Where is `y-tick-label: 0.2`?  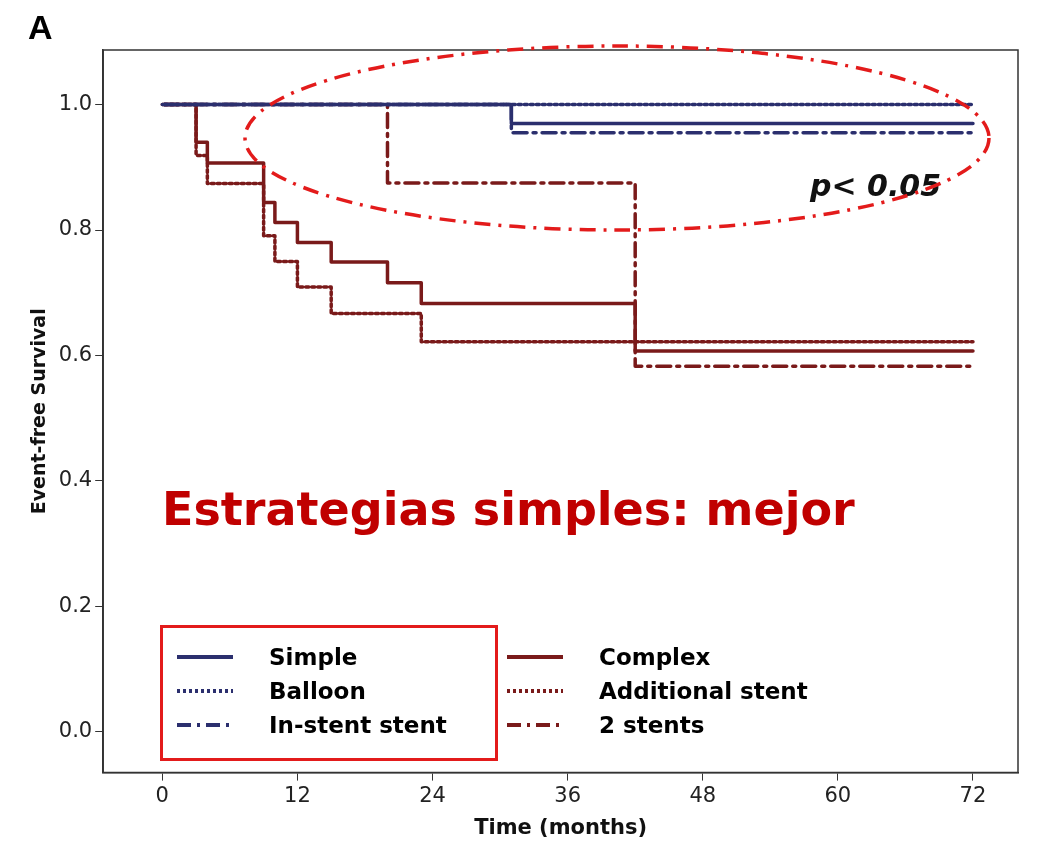
y-tick-label: 0.2 is located at coordinates (75, 604).